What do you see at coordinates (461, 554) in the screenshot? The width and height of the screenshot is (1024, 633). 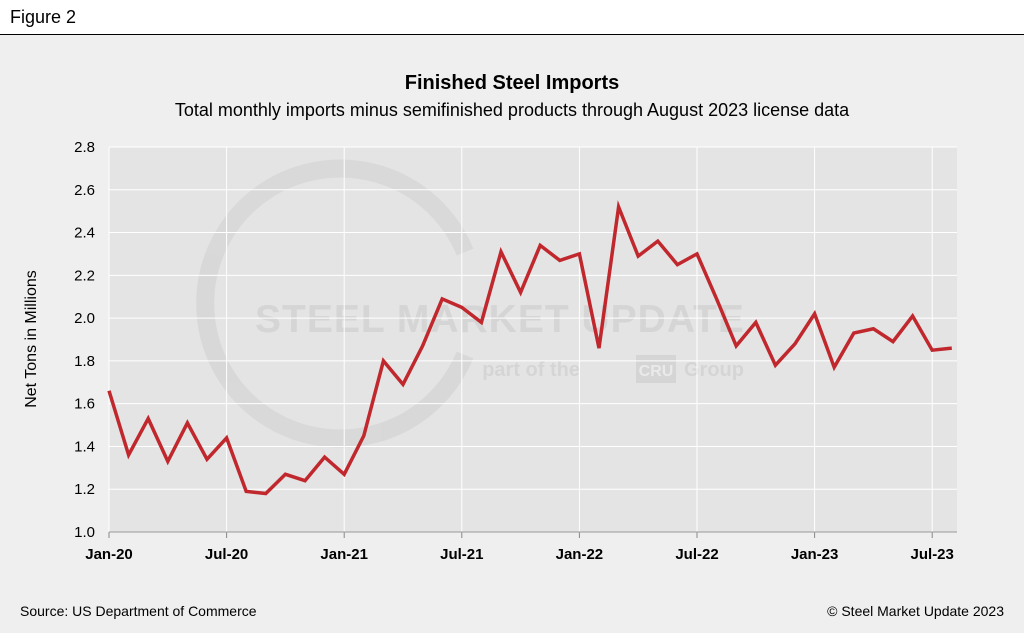 I see `x-tick-label: Jul-21` at bounding box center [461, 554].